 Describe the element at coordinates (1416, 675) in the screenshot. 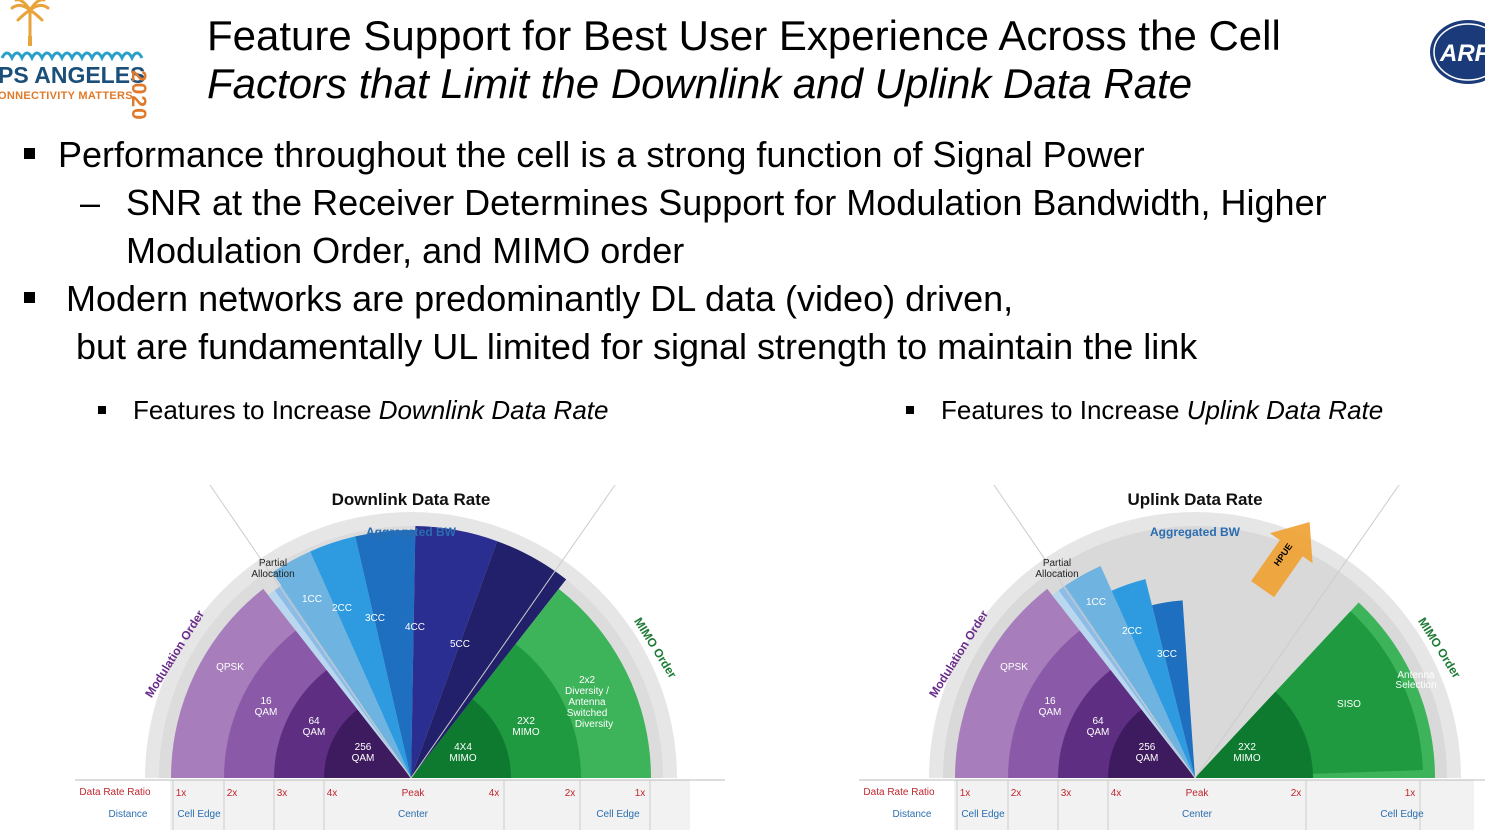

I see `antenna-selection-label: Antenna` at that location.